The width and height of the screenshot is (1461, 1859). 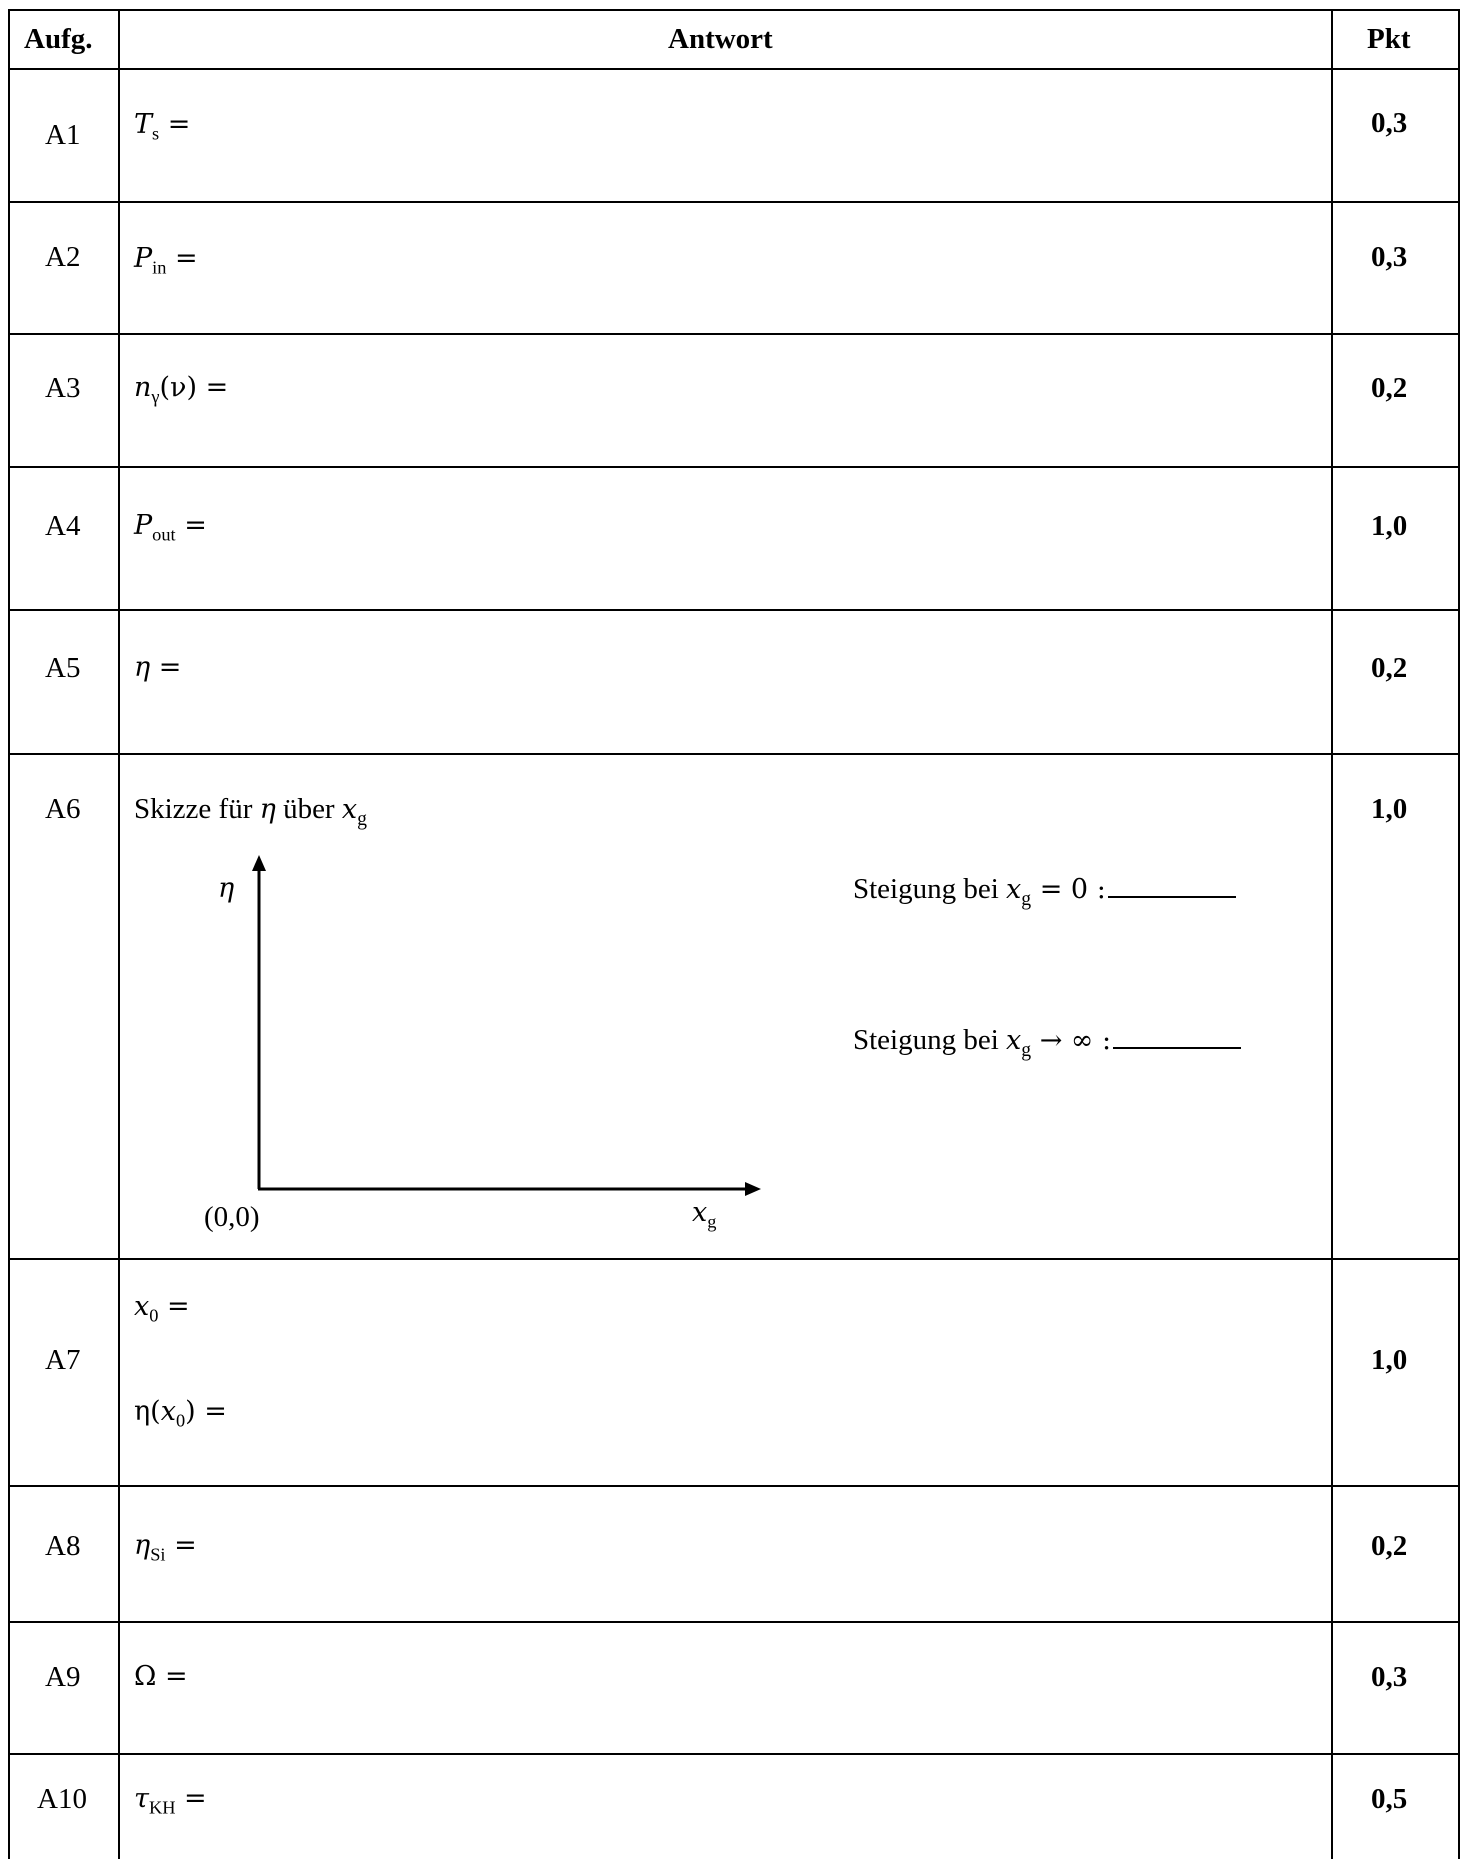 I want to click on task-label: A10, so click(x=62, y=1799).